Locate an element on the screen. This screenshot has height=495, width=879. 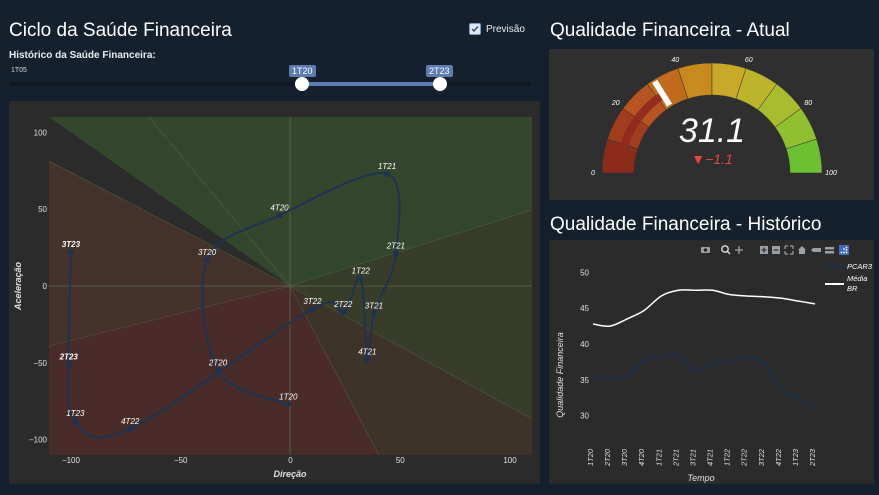
history-ytick: 30 is located at coordinates (584, 416).